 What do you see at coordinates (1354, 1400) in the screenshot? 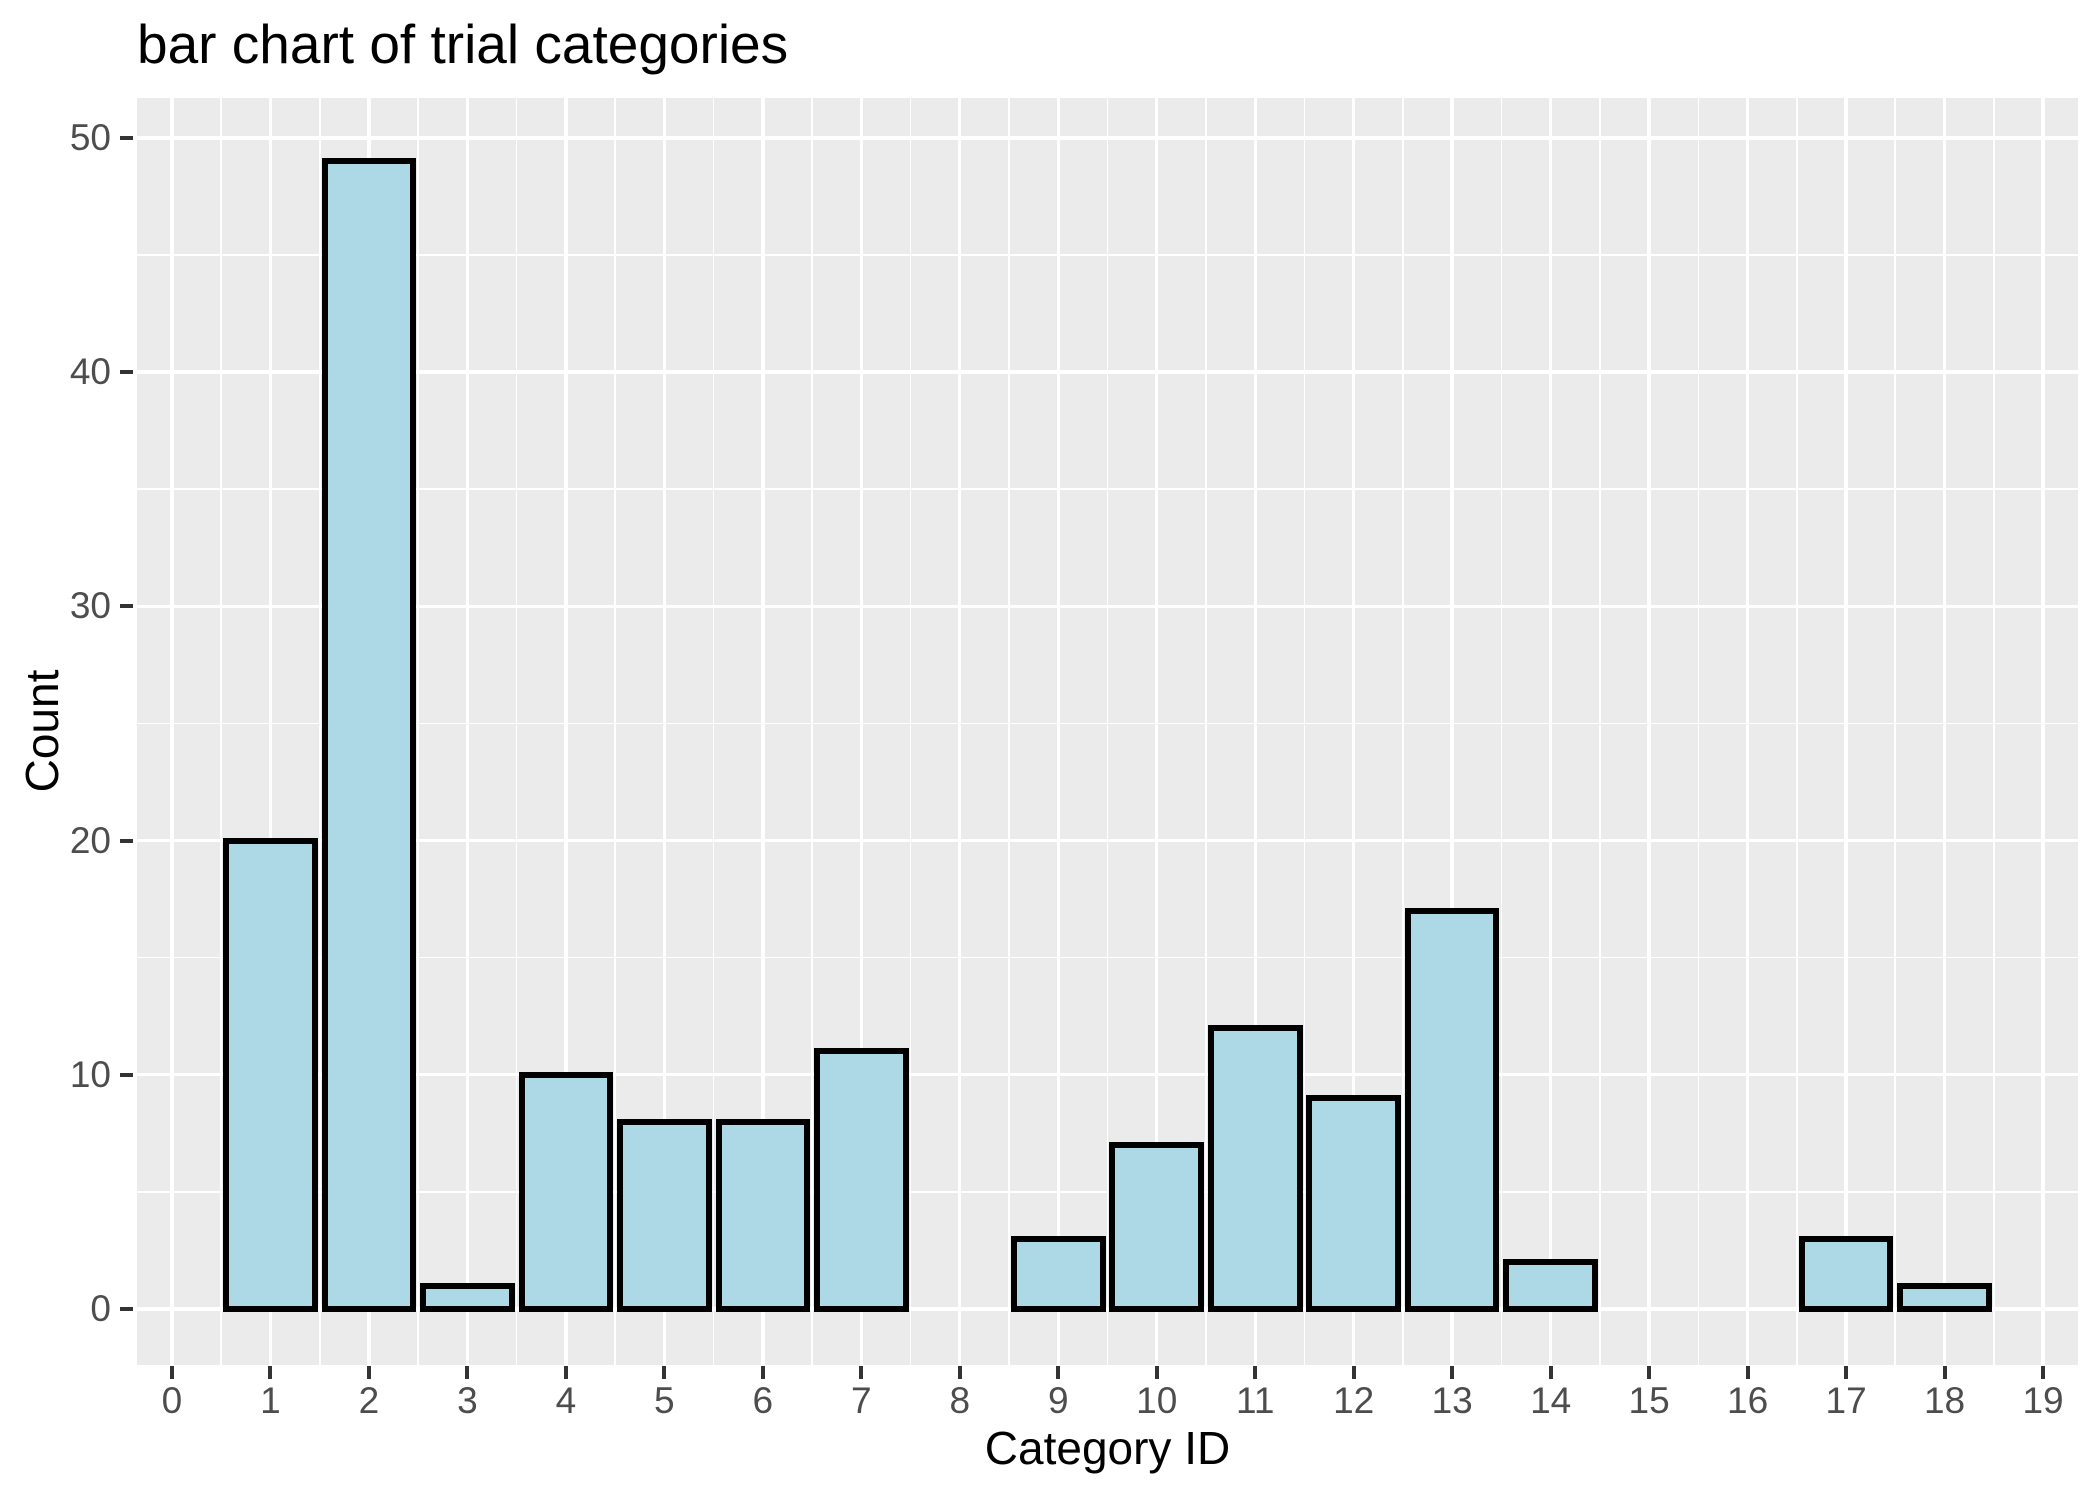
I see `x-tick-label: 12` at bounding box center [1354, 1400].